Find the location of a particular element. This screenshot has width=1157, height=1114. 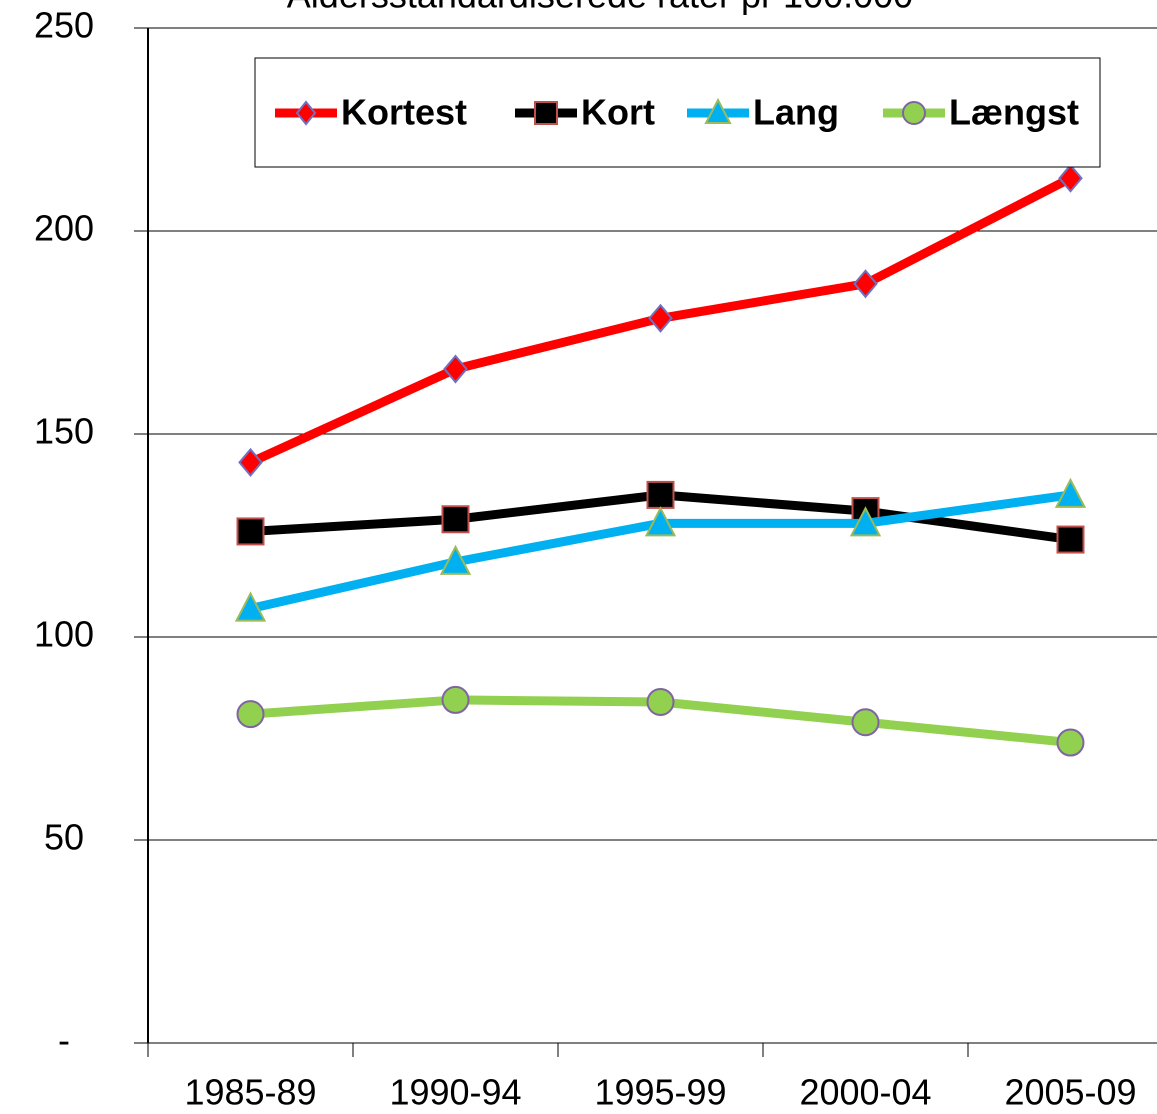

legend: Kortest Kort Lang Længst is located at coordinates (677, 112).